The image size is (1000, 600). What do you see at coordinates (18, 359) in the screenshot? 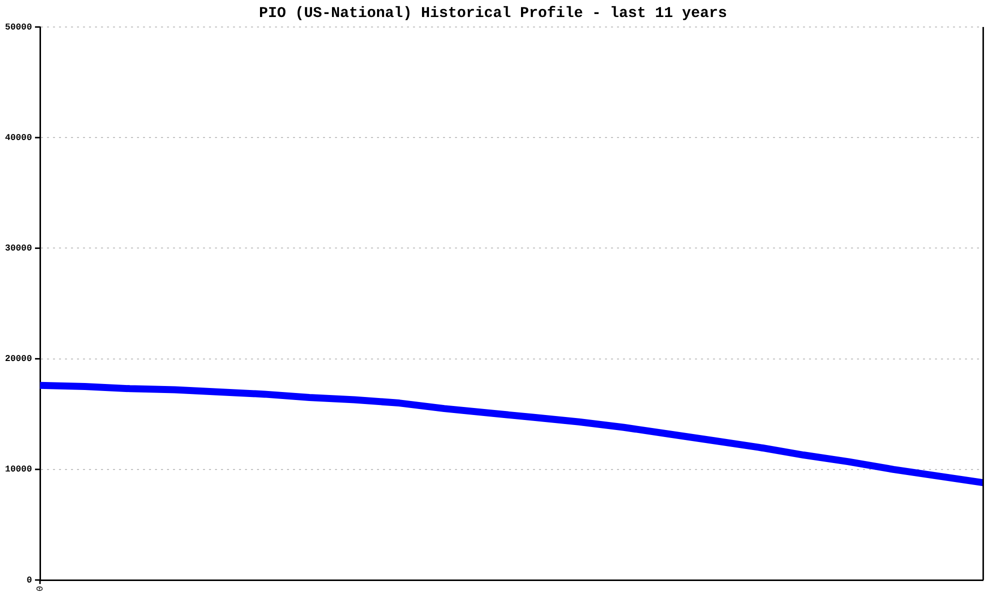
I see `y-tick-label: 20000` at bounding box center [18, 359].